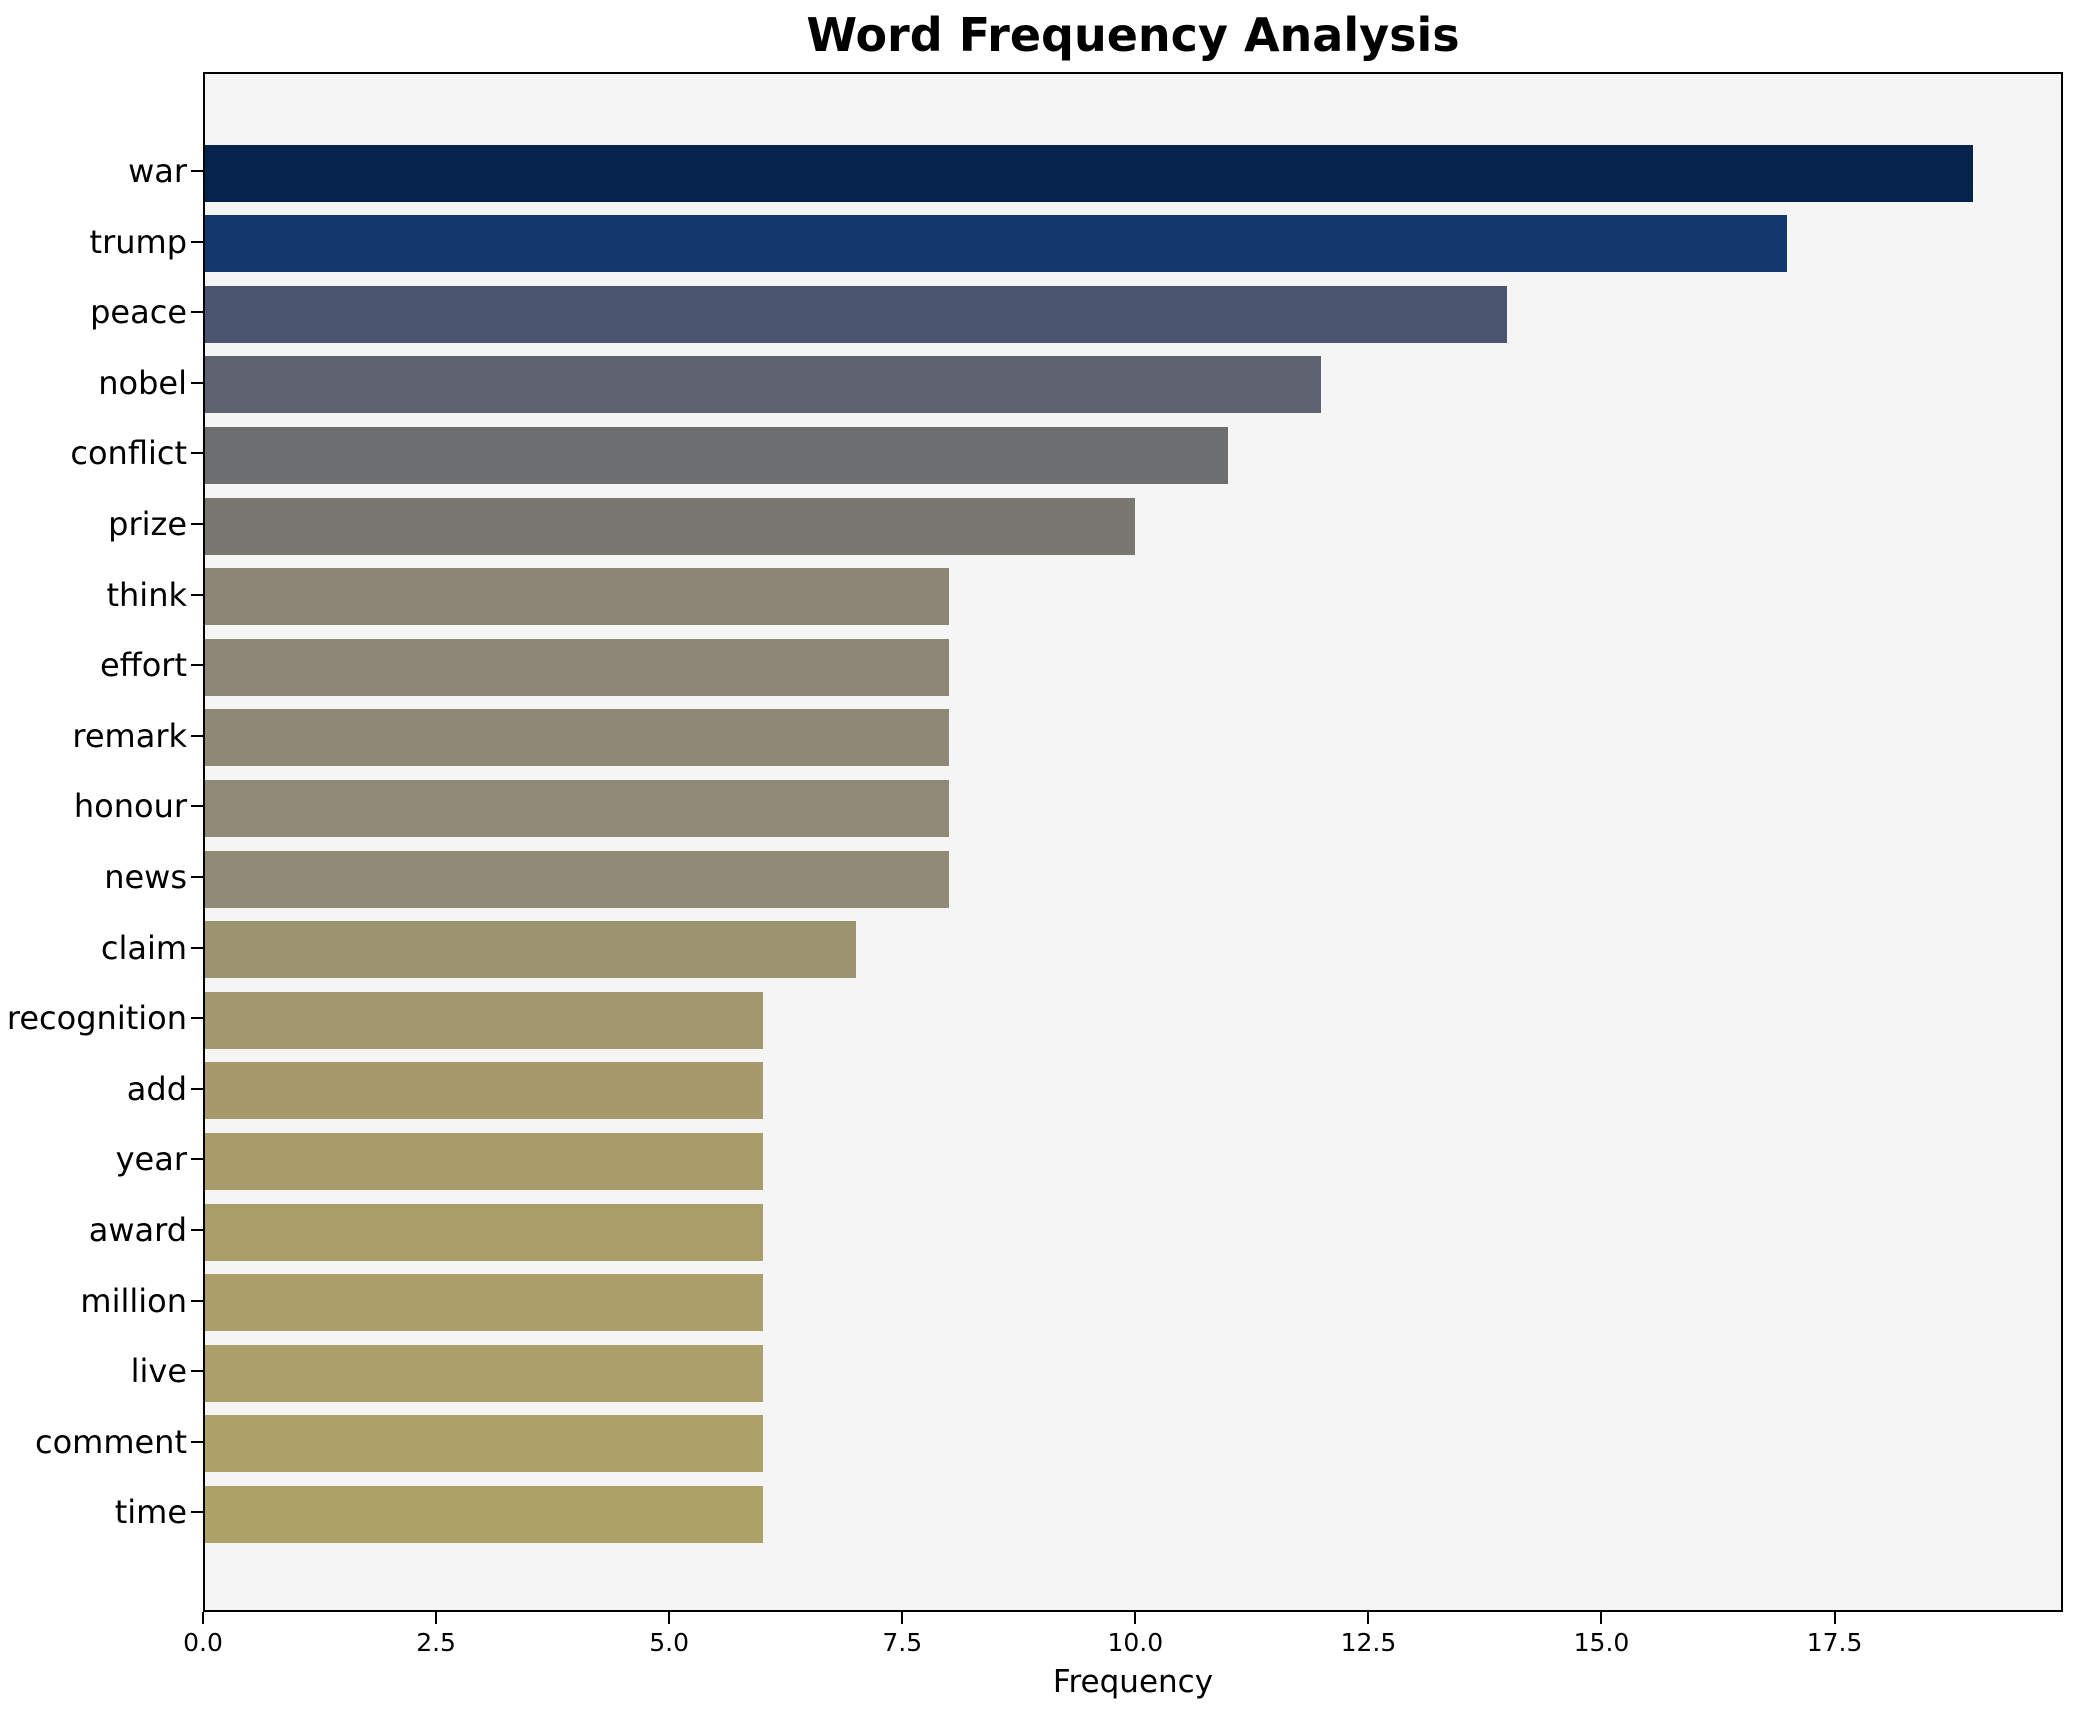 The image size is (2082, 1722). Describe the element at coordinates (1601, 1642) in the screenshot. I see `x-tick-label: 15.0` at that location.